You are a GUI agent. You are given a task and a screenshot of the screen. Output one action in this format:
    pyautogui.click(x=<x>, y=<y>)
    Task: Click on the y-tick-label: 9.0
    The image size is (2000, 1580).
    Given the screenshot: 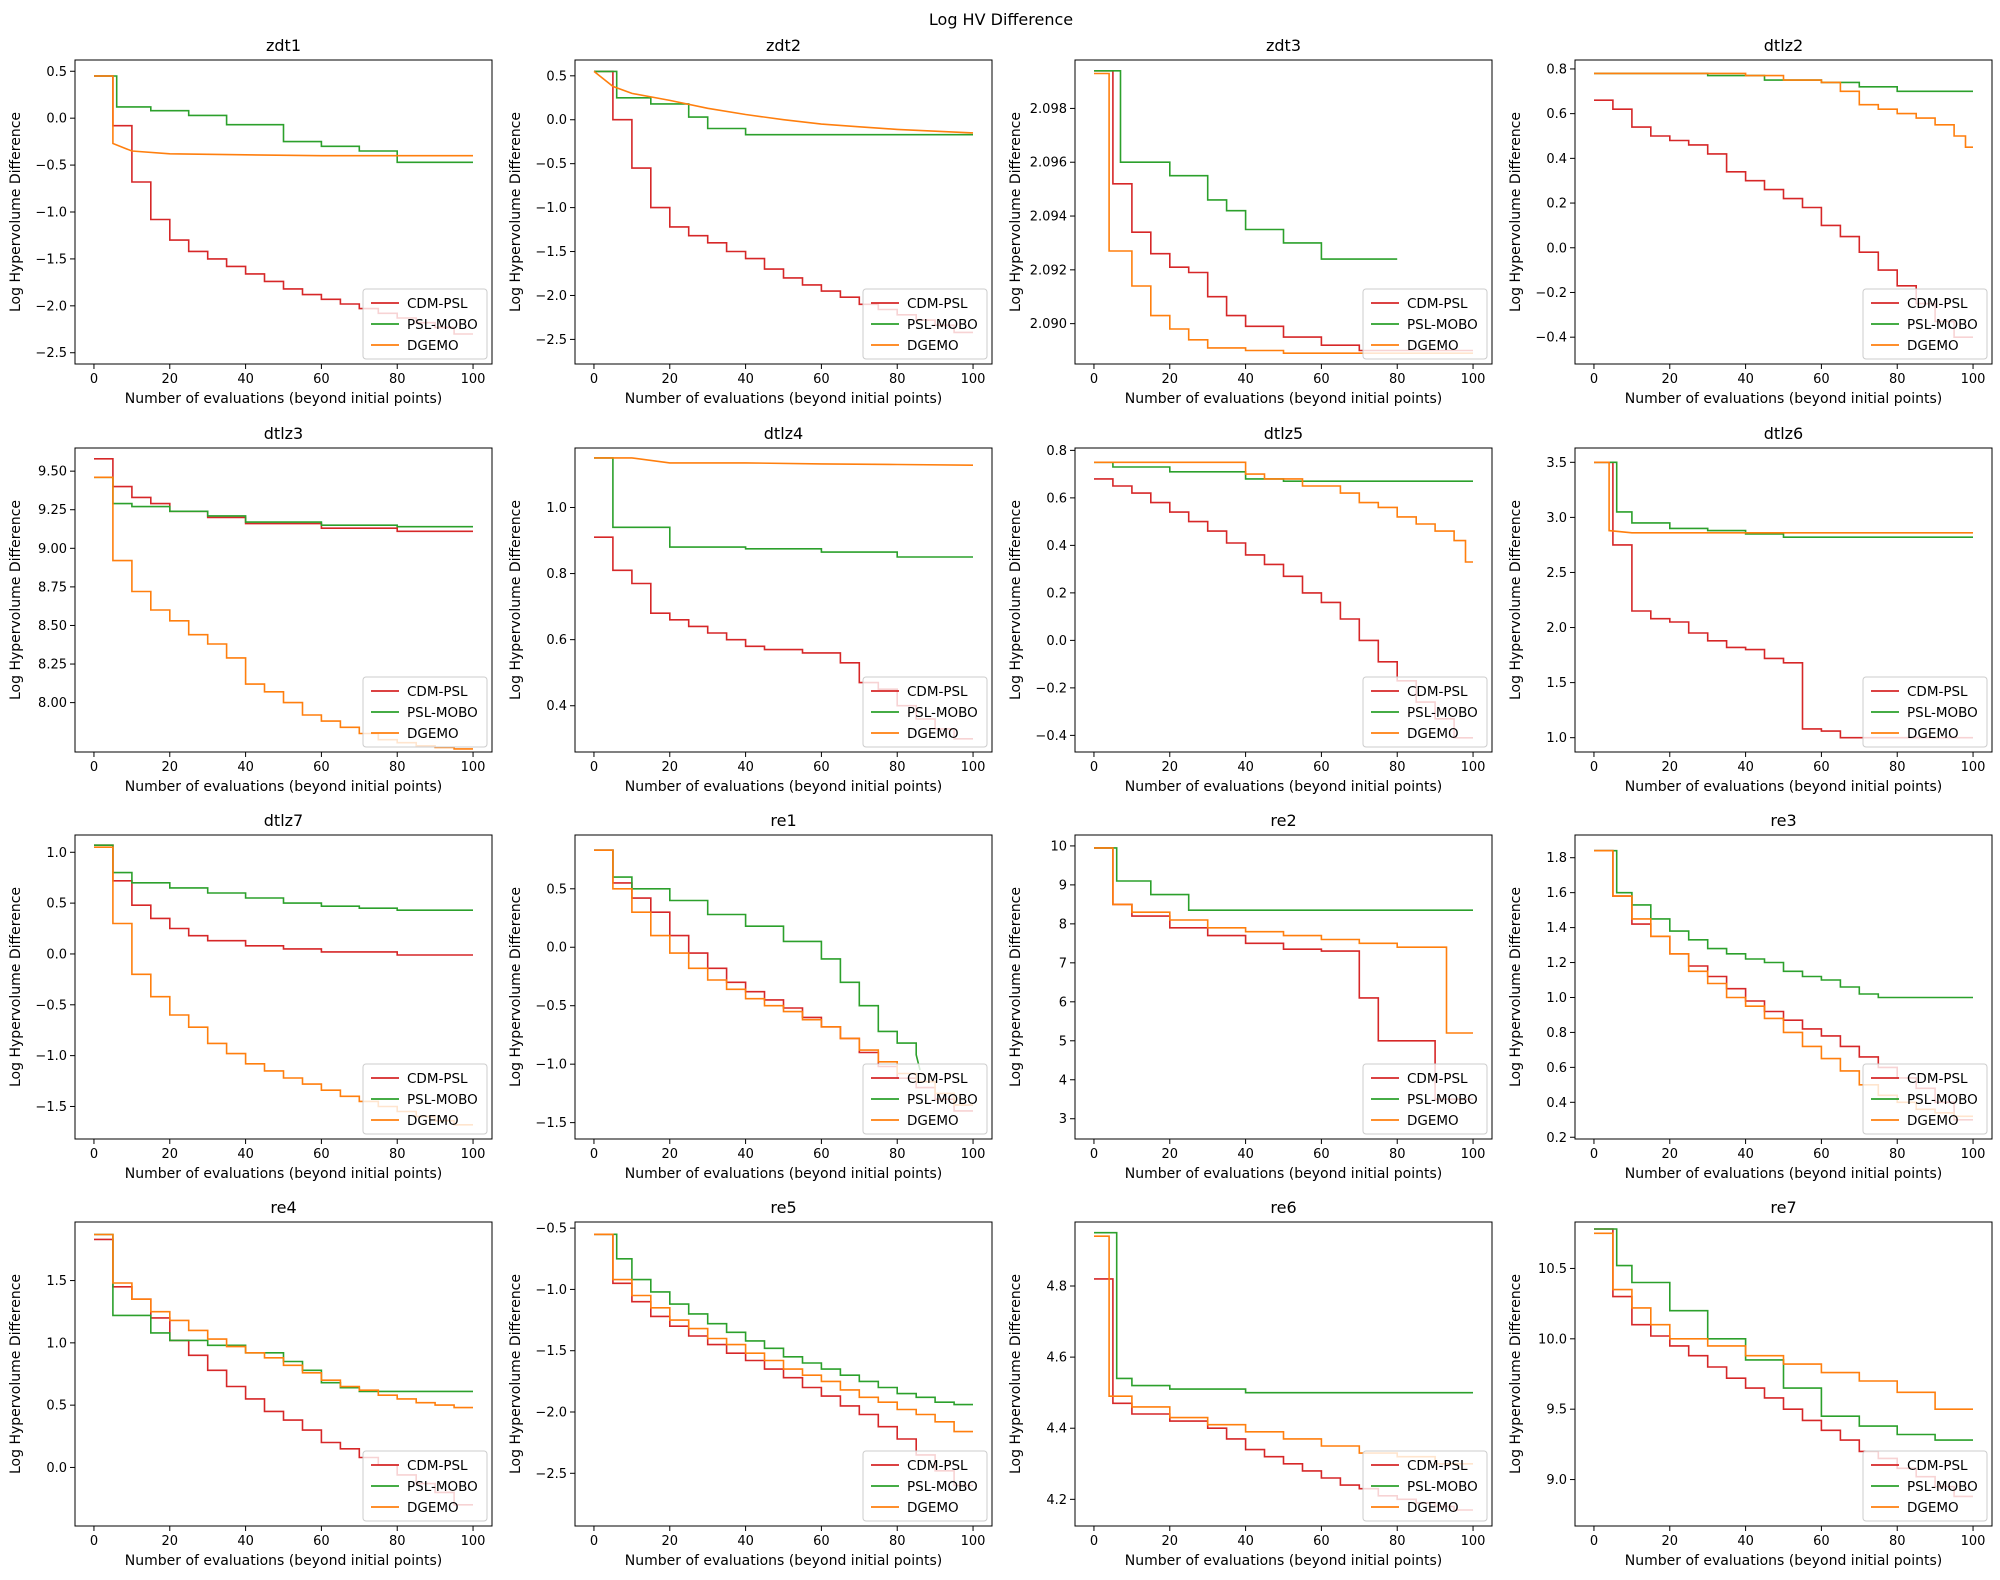 What is the action you would take?
    pyautogui.click(x=1556, y=1480)
    